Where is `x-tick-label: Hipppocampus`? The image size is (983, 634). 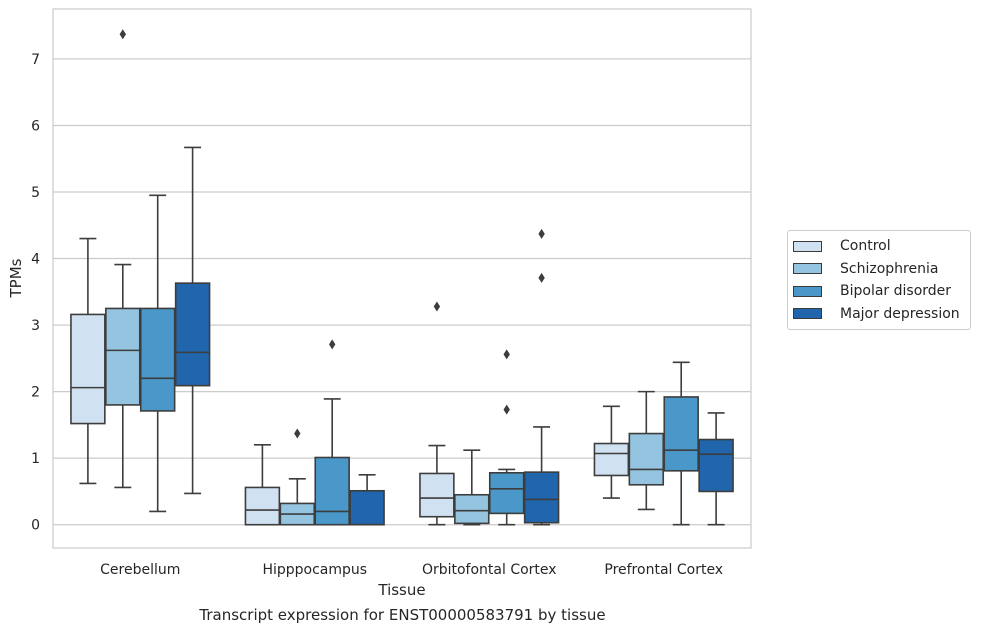 x-tick-label: Hipppocampus is located at coordinates (314, 570).